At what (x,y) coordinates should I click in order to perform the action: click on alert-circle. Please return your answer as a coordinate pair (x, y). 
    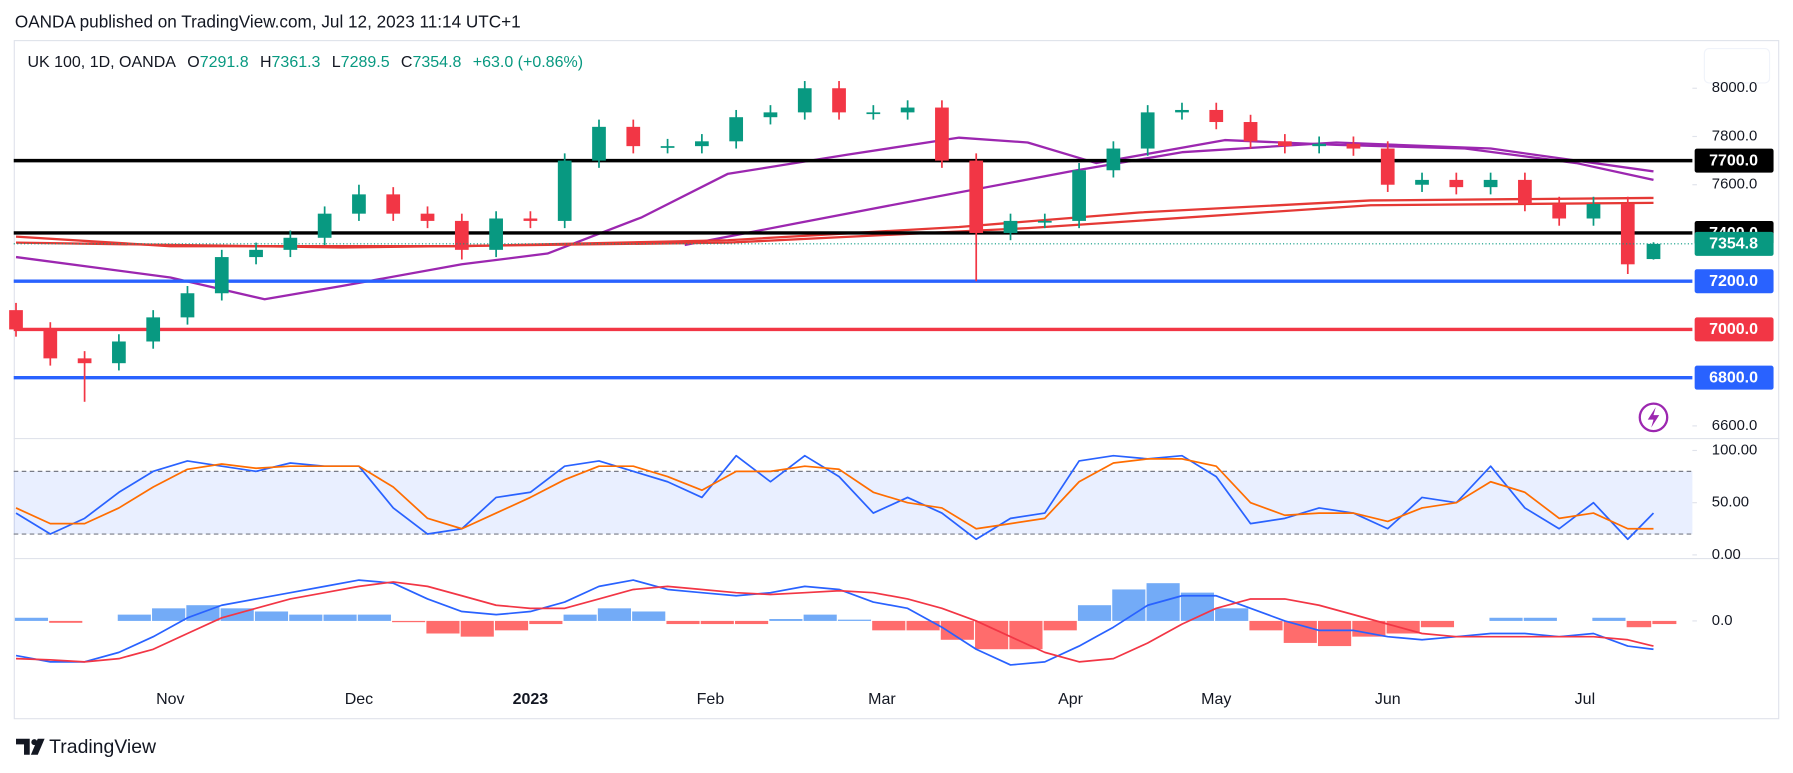
    Looking at the image, I should click on (1653, 417).